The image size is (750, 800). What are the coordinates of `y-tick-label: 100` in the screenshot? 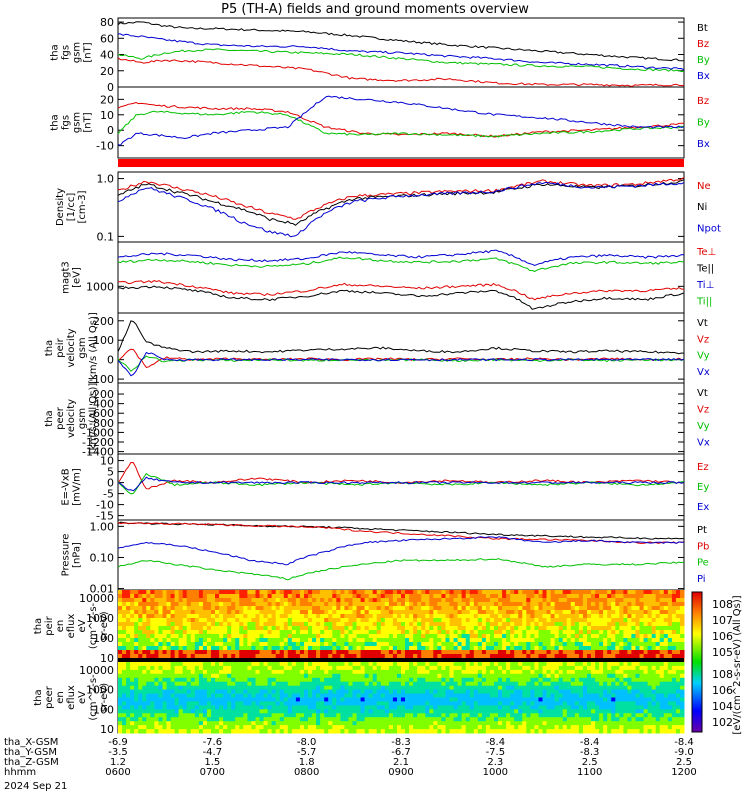 It's located at (103, 638).